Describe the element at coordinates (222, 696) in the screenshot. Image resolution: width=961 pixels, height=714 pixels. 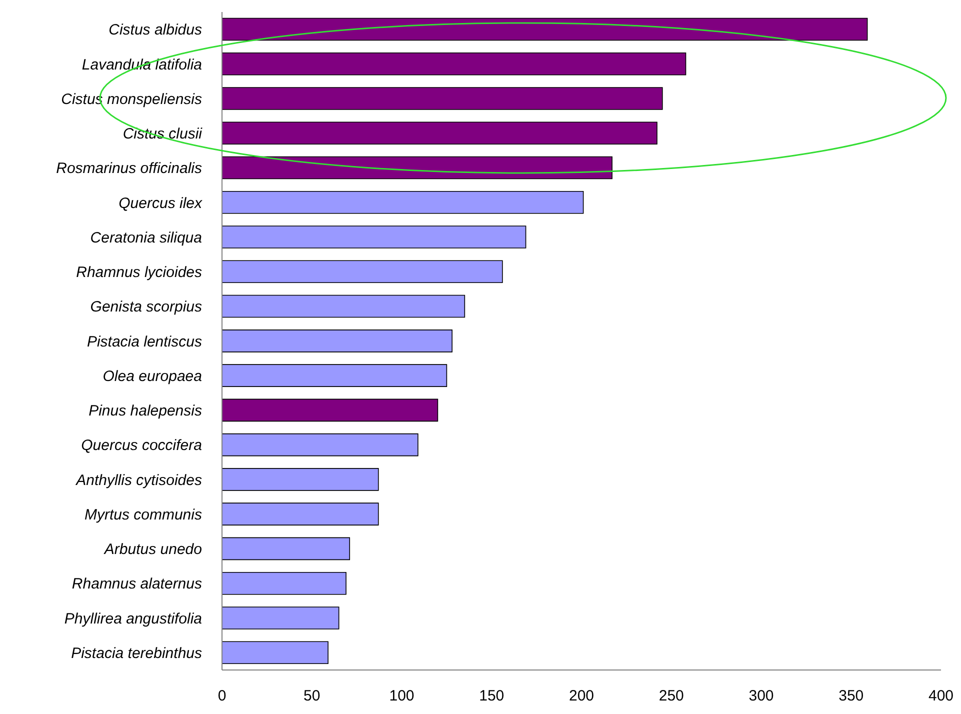
I see `x-tick-label: 0` at that location.